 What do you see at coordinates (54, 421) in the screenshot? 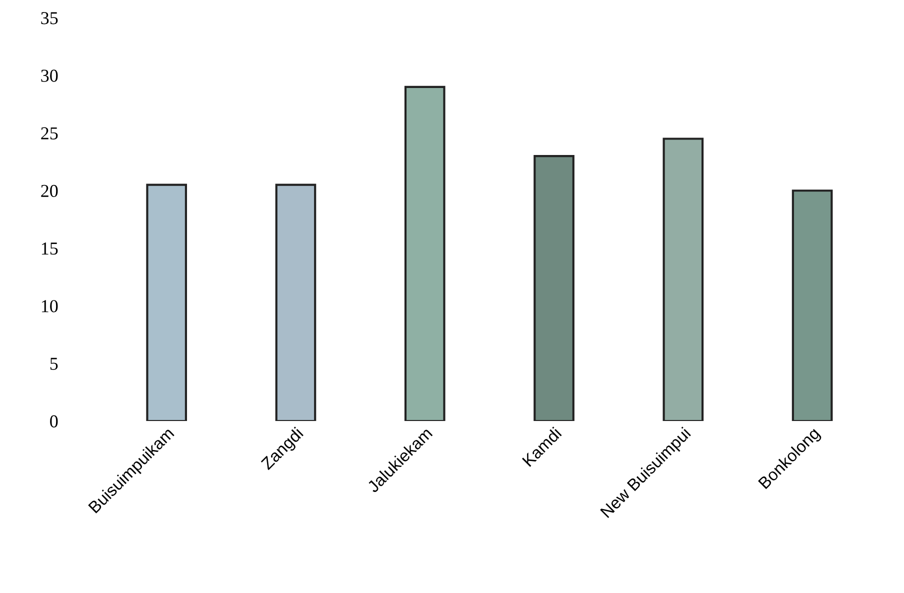
I see `y-tick-label: 0` at bounding box center [54, 421].